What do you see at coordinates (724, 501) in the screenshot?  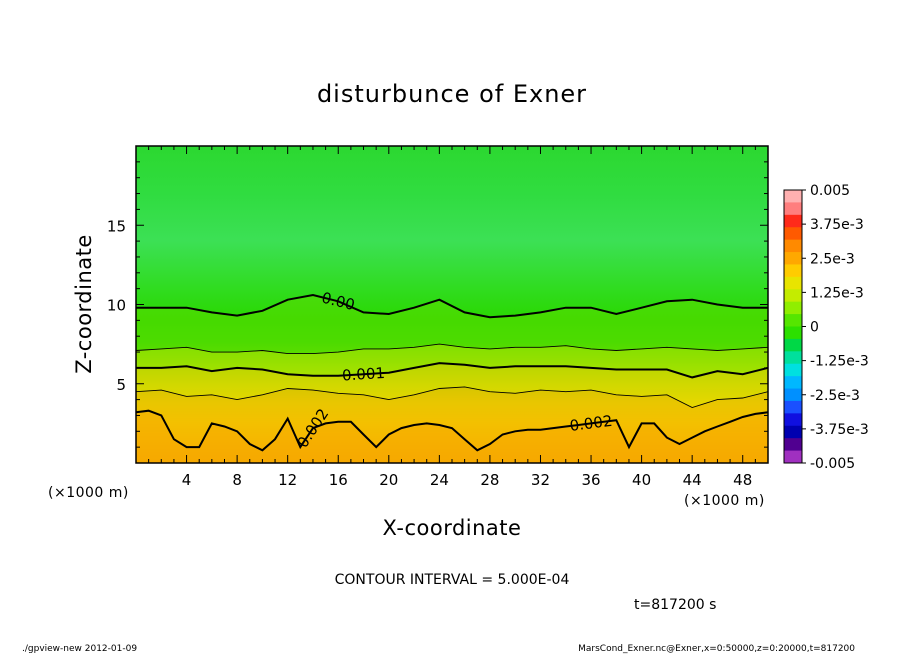 I see `x-unit-label: (×1000 m)` at bounding box center [724, 501].